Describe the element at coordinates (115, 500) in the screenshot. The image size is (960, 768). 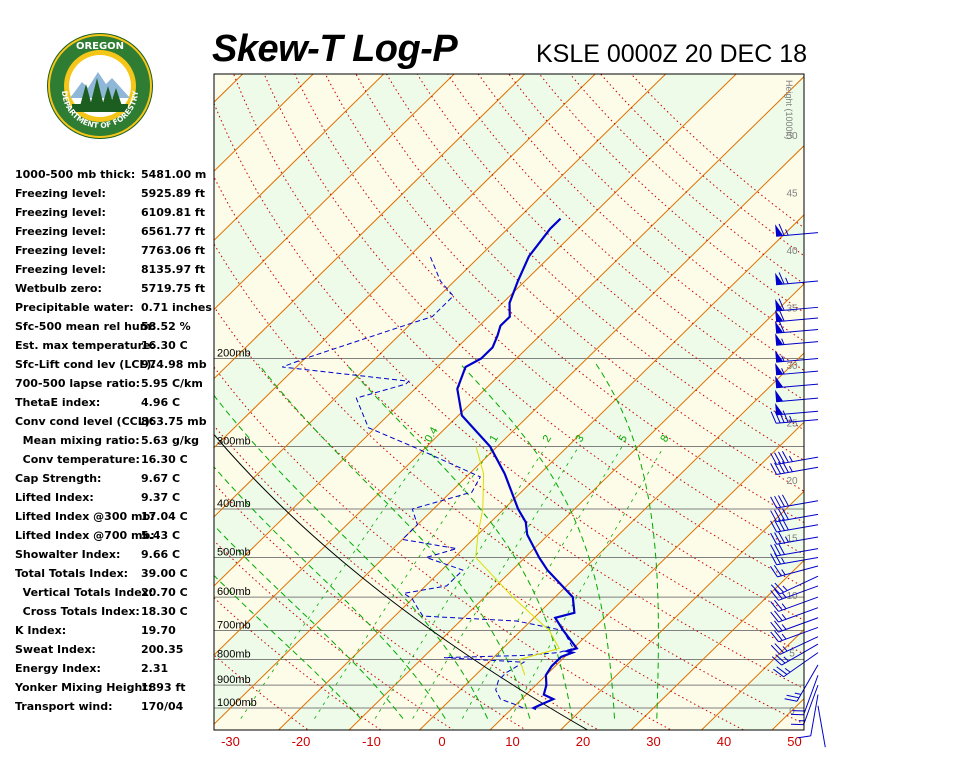
I see `index-row: Lifted Index: 9.37 C` at that location.